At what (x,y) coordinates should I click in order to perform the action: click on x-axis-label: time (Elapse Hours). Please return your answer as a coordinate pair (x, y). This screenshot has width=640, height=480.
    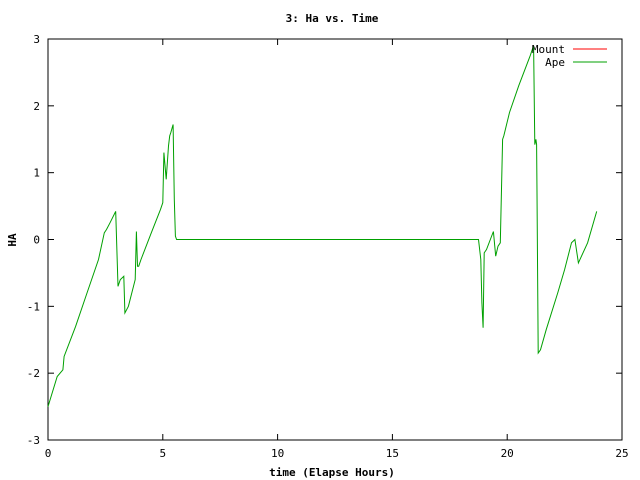
    Looking at the image, I should click on (332, 472).